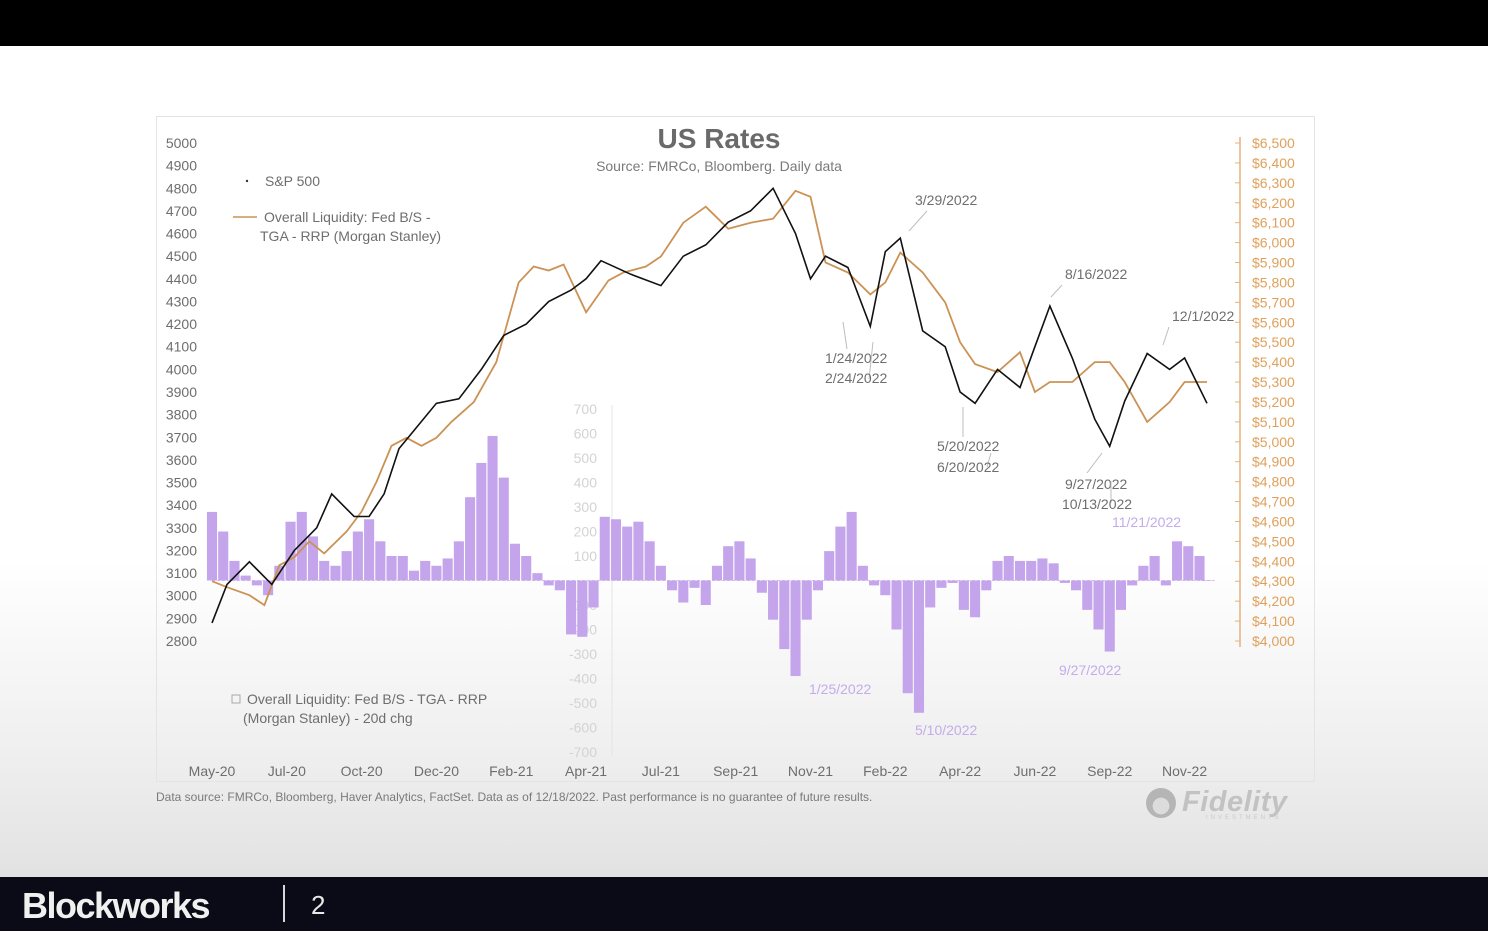  Describe the element at coordinates (1096, 484) in the screenshot. I see `annotation-label: 9/27/2022` at that location.